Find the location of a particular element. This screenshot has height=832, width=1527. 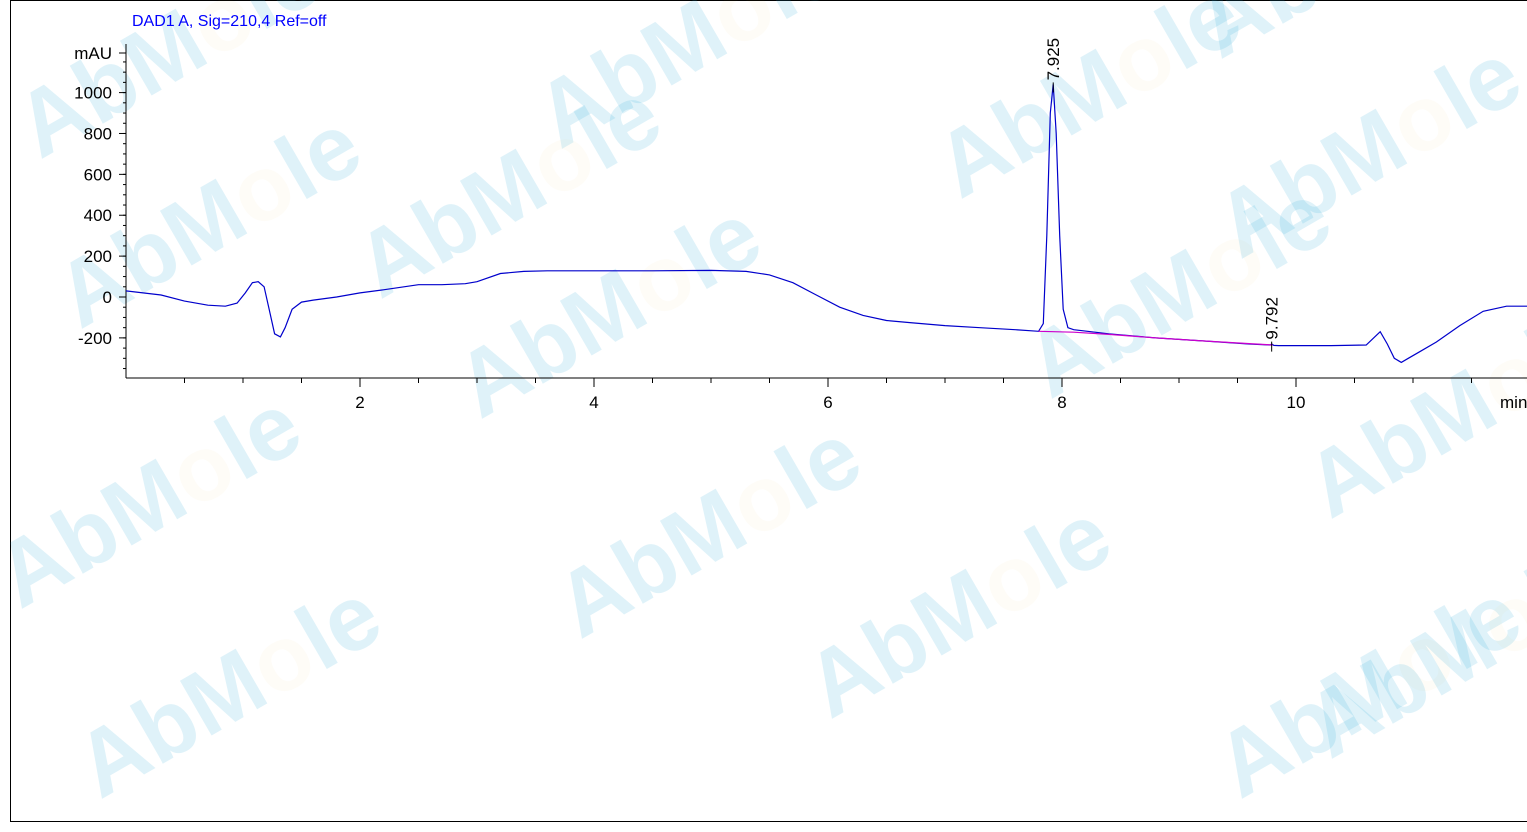

x-tick-label: 2 is located at coordinates (359, 402).